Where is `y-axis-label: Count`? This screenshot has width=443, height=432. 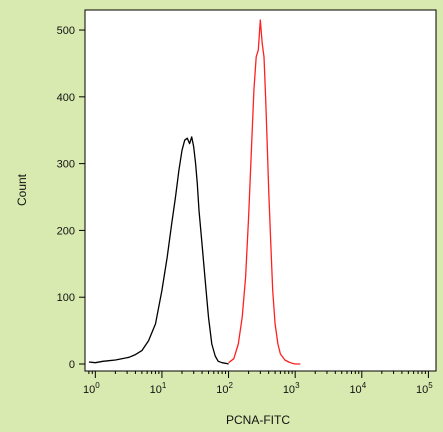 y-axis-label: Count is located at coordinates (22, 189).